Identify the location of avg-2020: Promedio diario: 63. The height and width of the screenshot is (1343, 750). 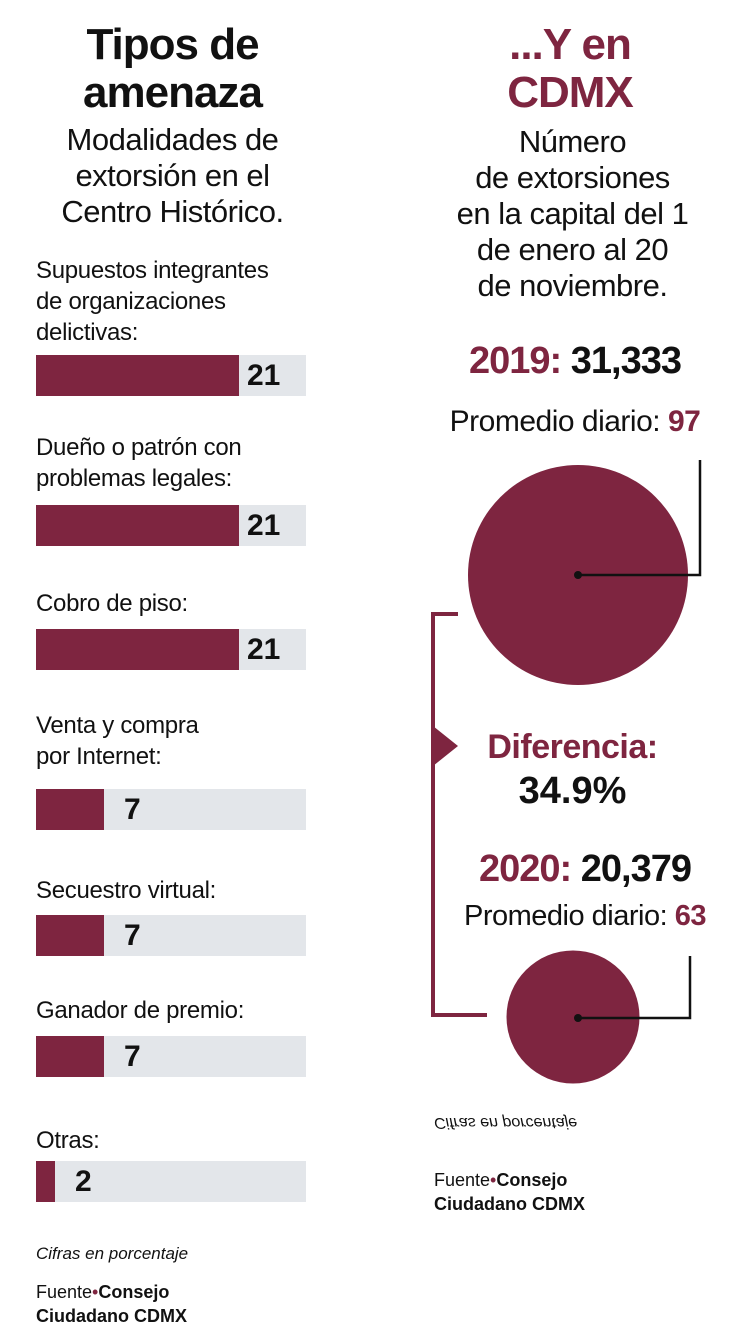
(585, 916).